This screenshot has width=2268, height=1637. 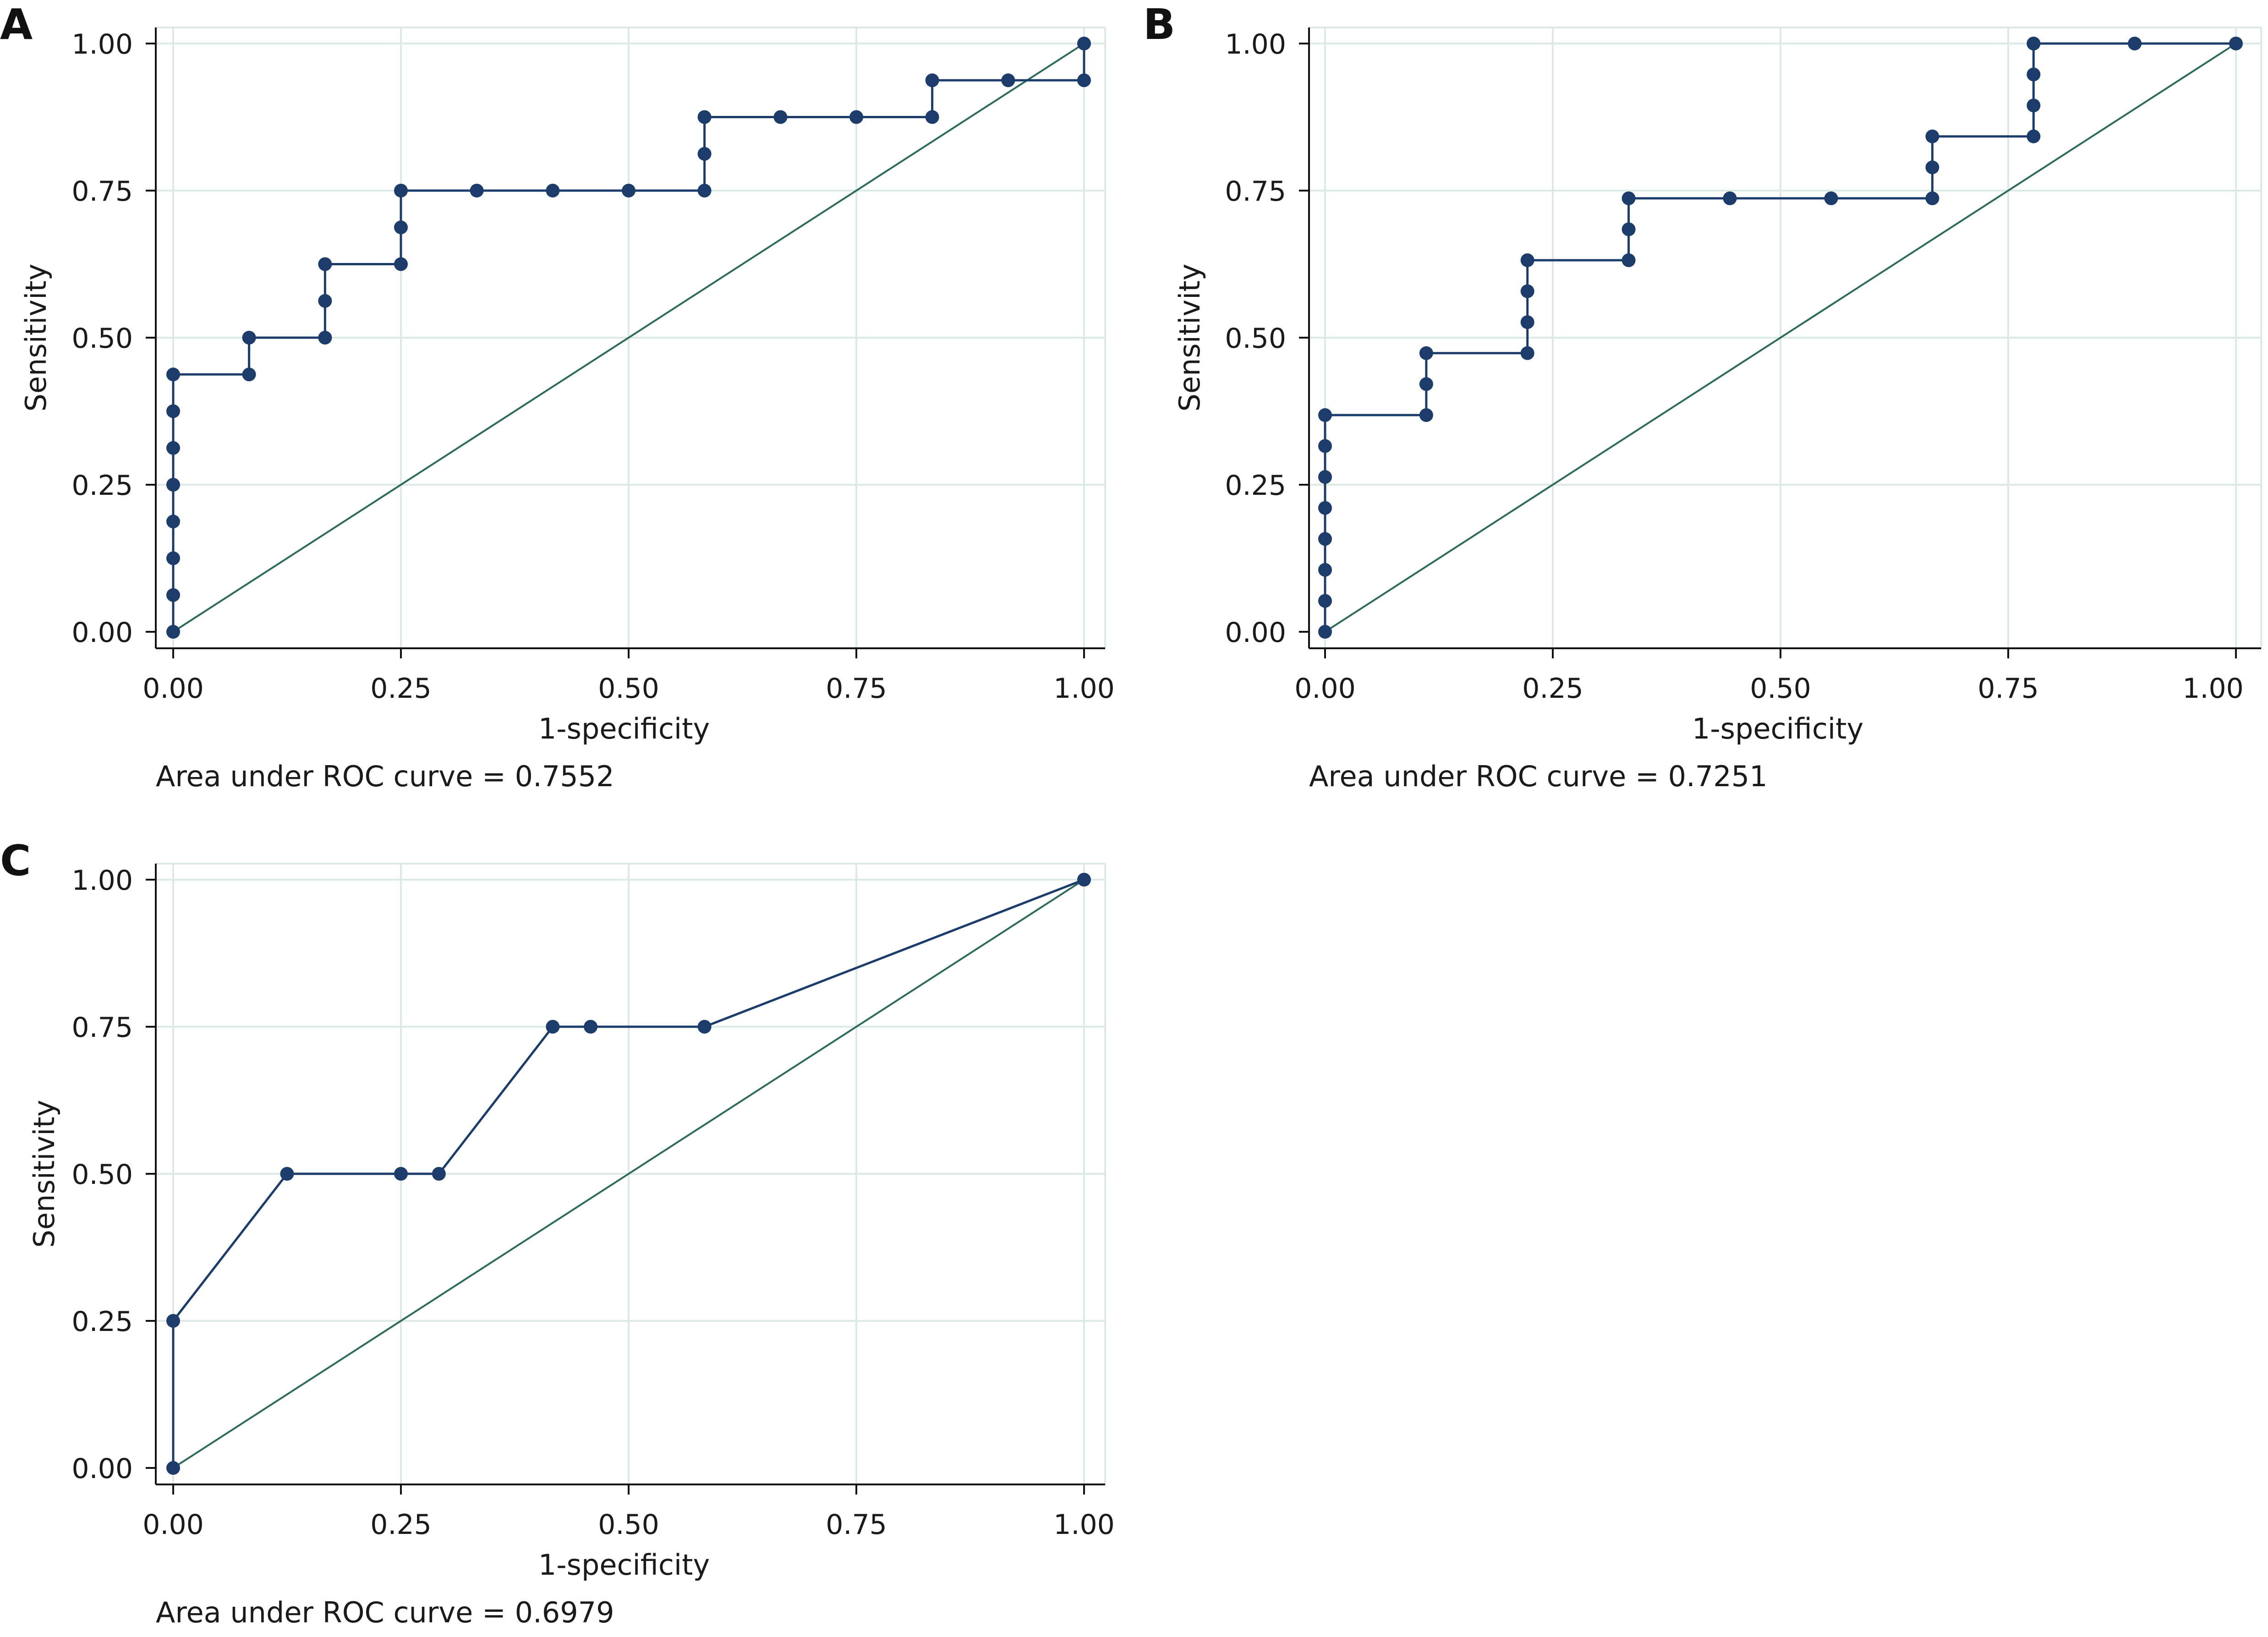 I want to click on panel-a-xtick-label: 0.25, so click(x=401, y=689).